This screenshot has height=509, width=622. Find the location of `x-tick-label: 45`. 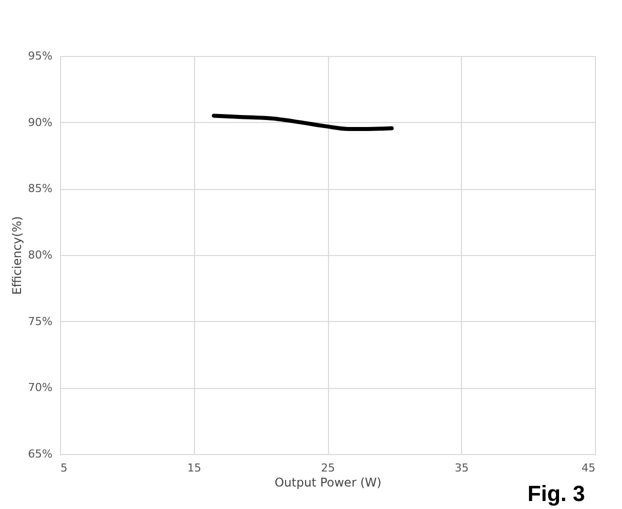

x-tick-label: 45 is located at coordinates (589, 468).